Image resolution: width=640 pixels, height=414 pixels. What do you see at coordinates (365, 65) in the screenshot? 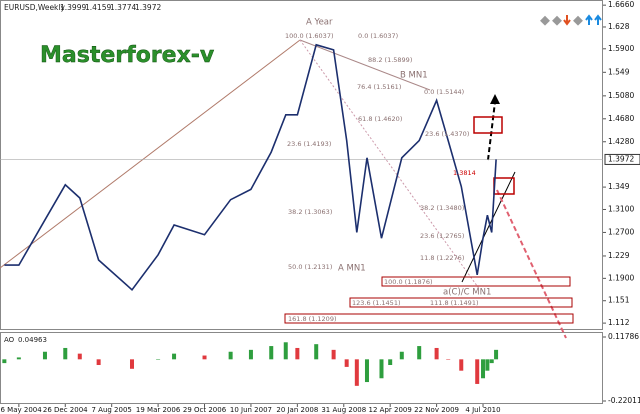
I see `trend-line` at bounding box center [365, 65].